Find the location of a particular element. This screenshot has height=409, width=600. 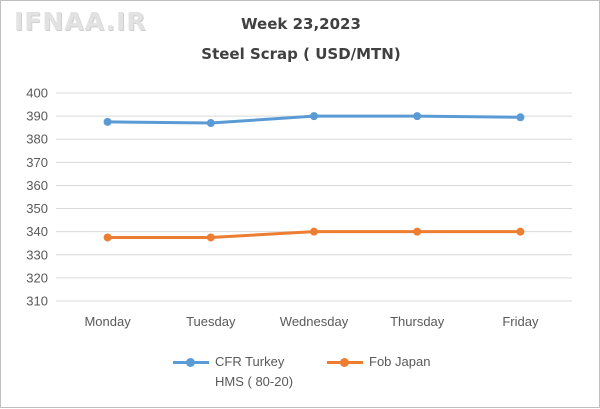

x-tick-label-monday: Monday is located at coordinates (107, 321).